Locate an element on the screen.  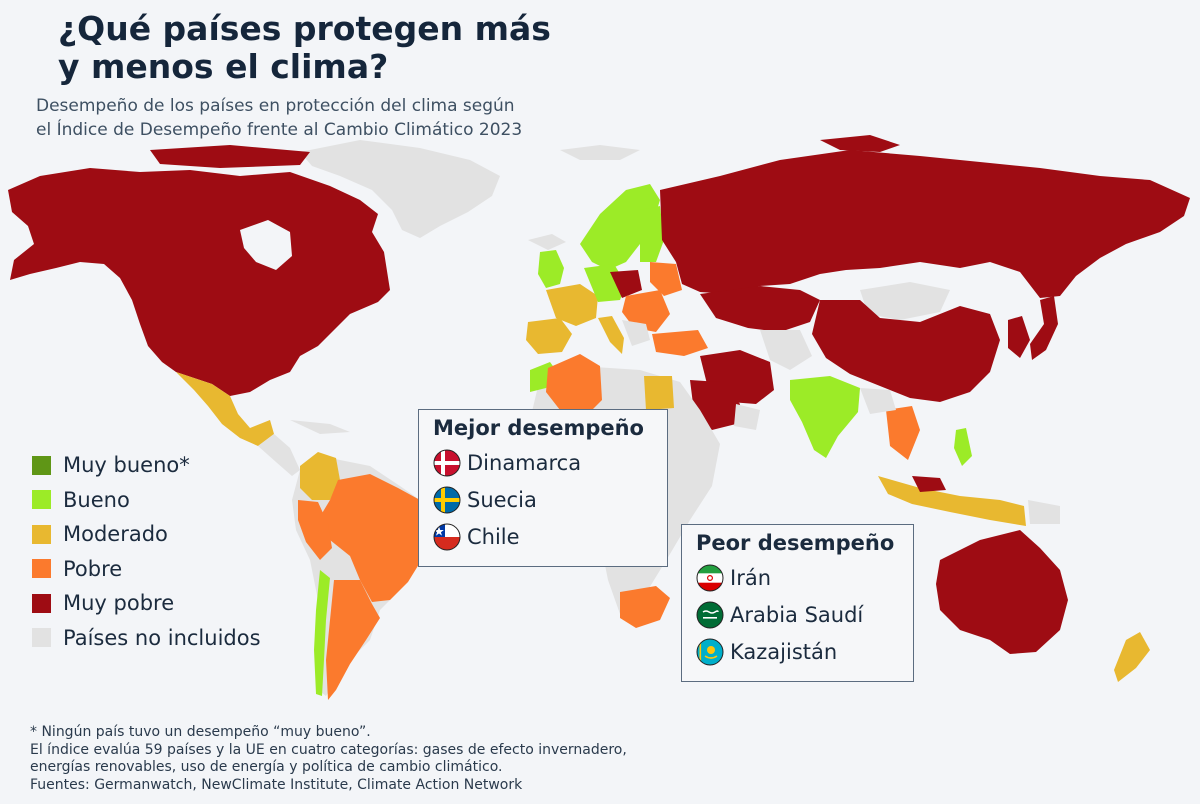
worst-label: Irán is located at coordinates (751, 577).